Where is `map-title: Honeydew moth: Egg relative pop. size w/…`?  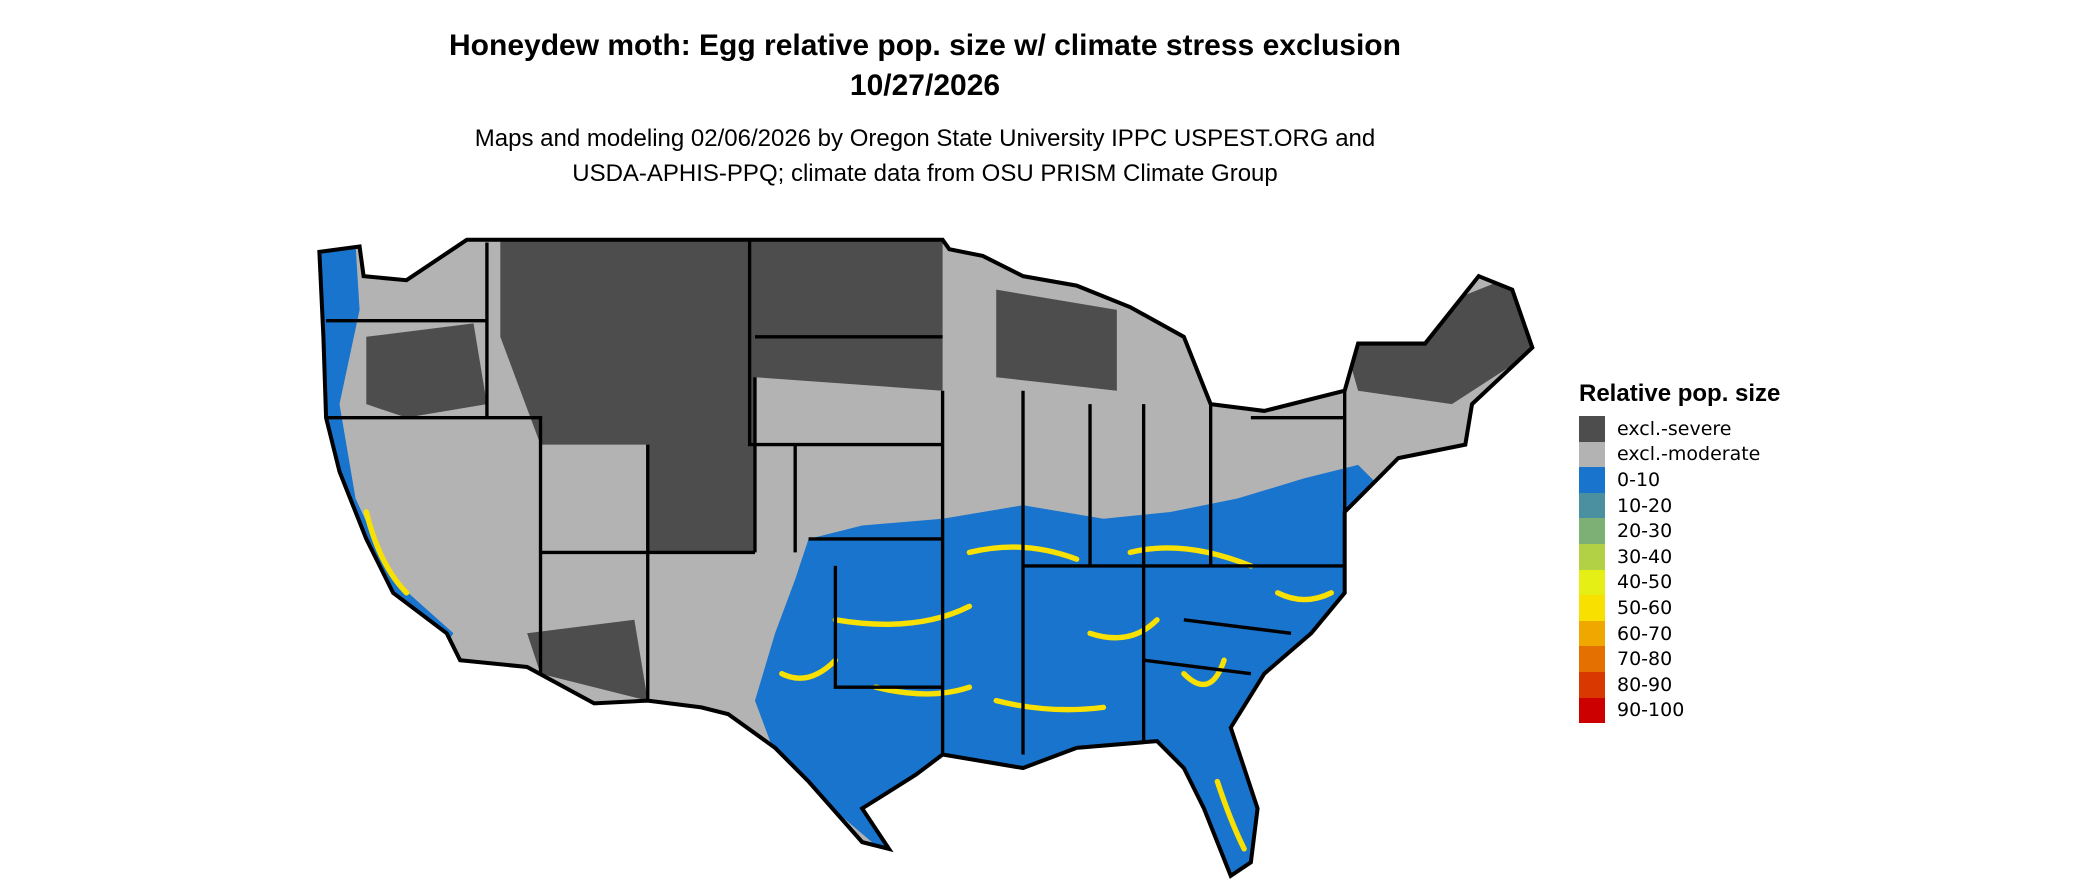 map-title: Honeydew moth: Egg relative pop. size w/… is located at coordinates (925, 45).